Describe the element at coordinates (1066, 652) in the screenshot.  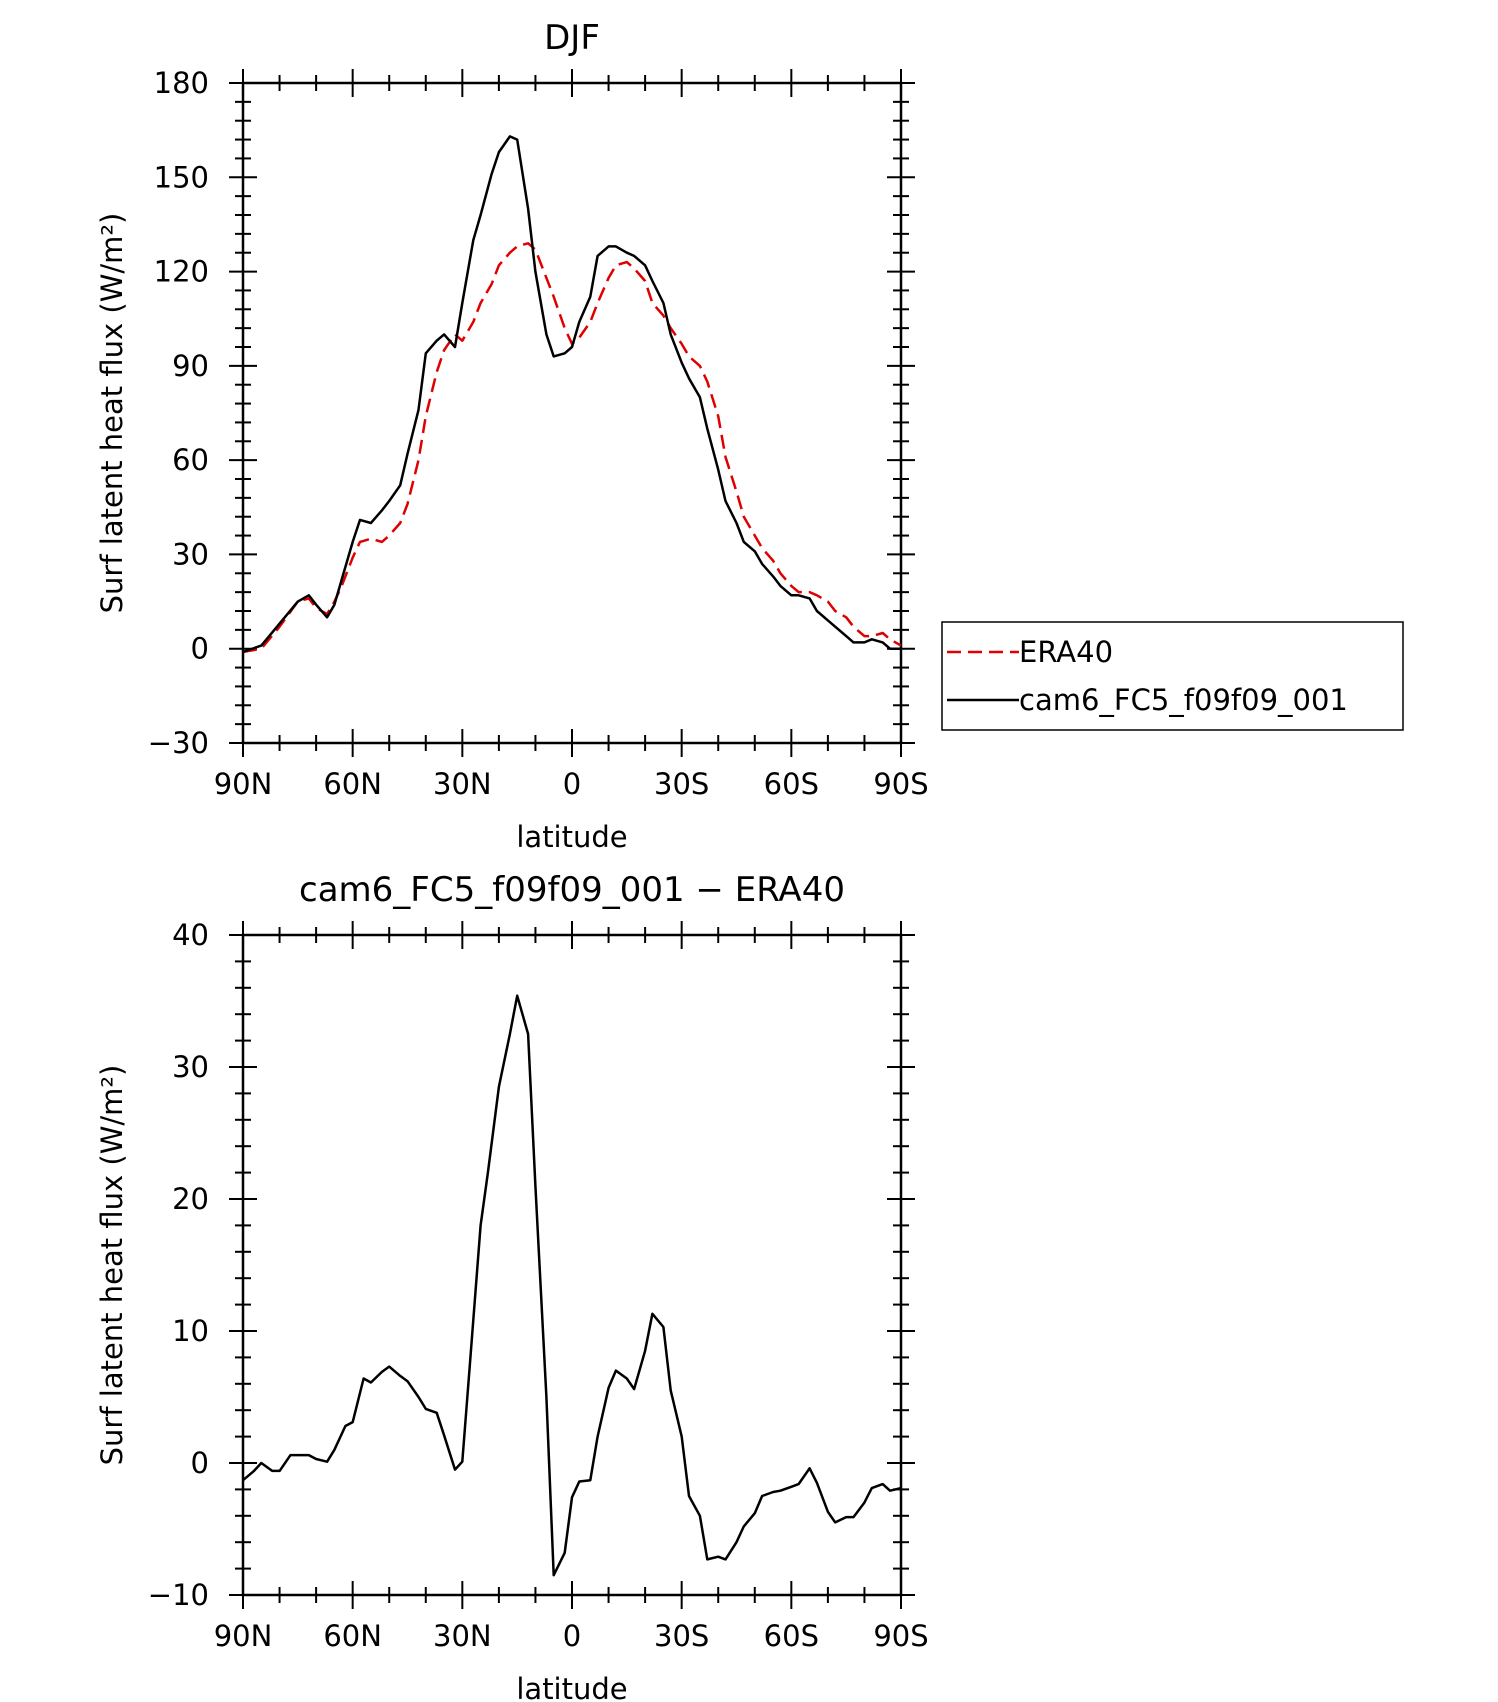
I see `legend-label: ERA40` at that location.